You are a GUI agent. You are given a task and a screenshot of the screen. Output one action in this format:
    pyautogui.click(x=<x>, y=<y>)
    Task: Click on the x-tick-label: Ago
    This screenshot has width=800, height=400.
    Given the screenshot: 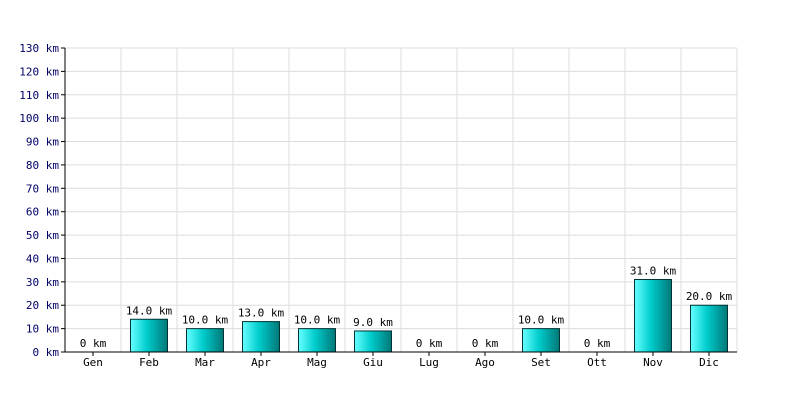 What is the action you would take?
    pyautogui.click(x=485, y=362)
    